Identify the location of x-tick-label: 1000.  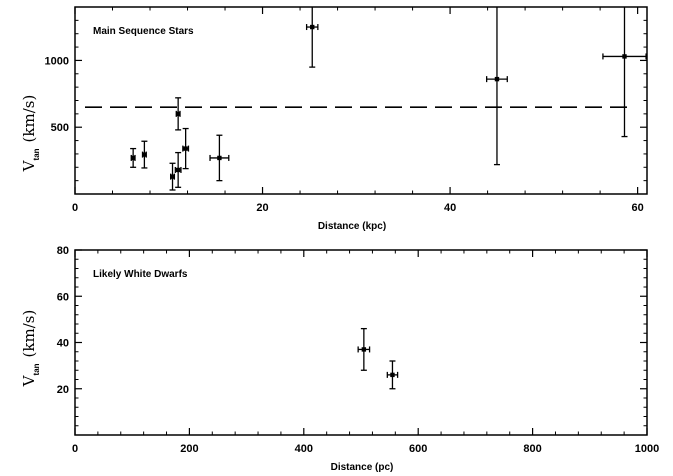
(647, 449).